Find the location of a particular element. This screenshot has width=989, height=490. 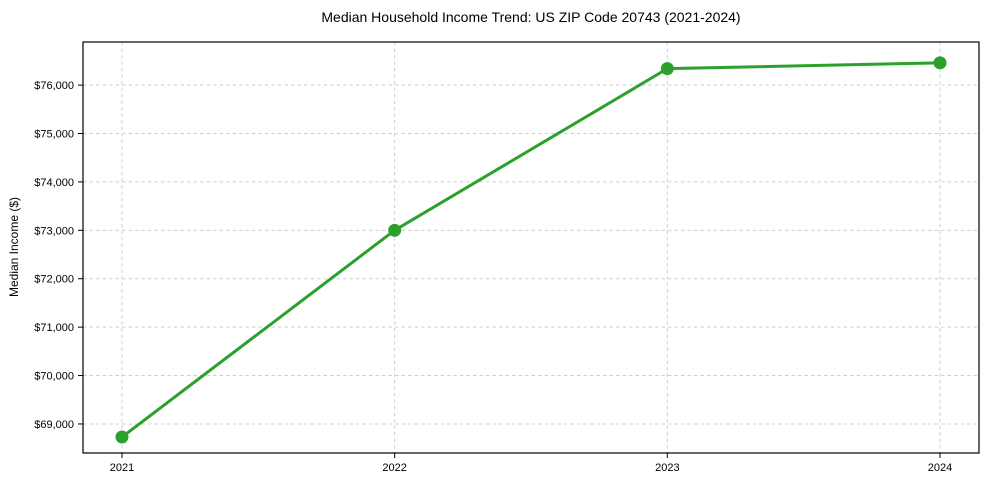

y-tick-label: $73,000 is located at coordinates (54, 231).